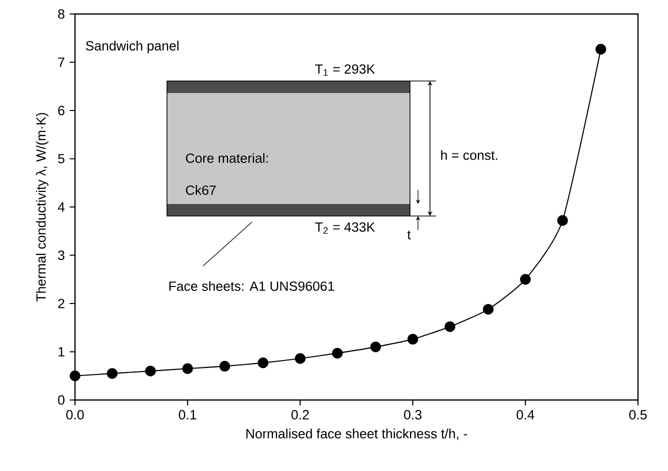 This screenshot has width=668, height=471. Describe the element at coordinates (409, 235) in the screenshot. I see `annotation: t` at that location.